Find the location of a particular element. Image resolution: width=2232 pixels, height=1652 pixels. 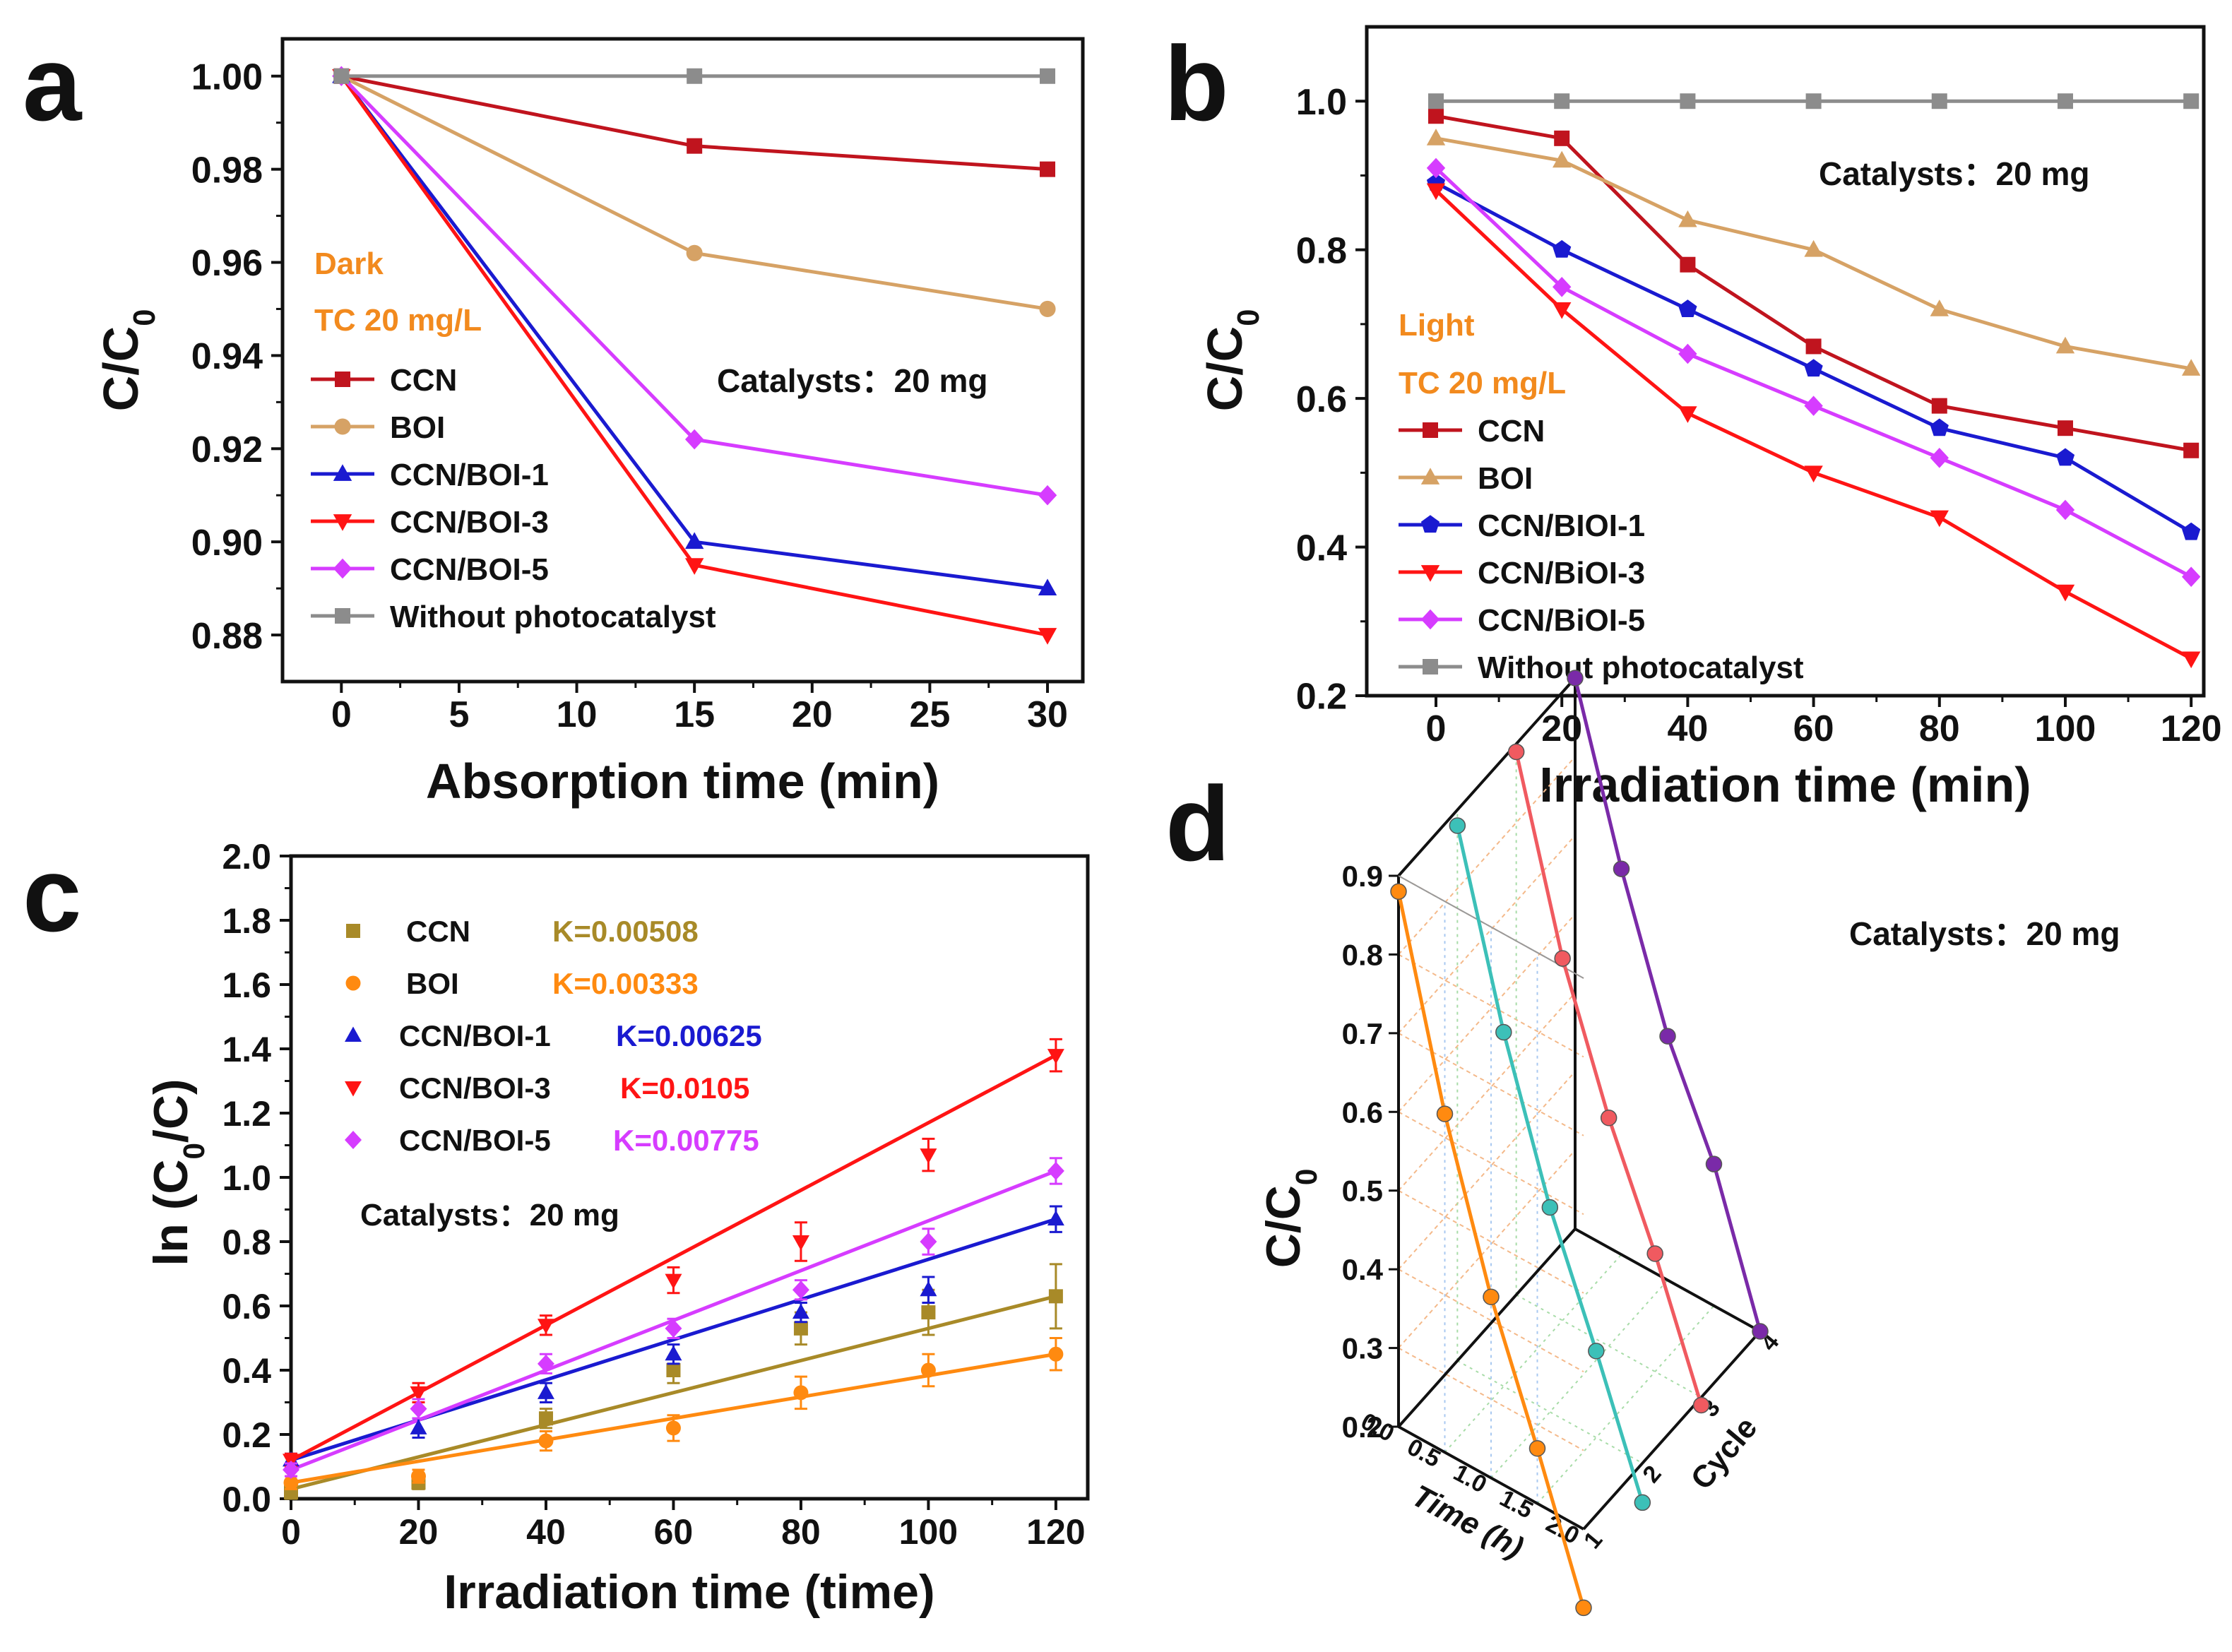

y-tick-label: 0.90 is located at coordinates (227, 543).